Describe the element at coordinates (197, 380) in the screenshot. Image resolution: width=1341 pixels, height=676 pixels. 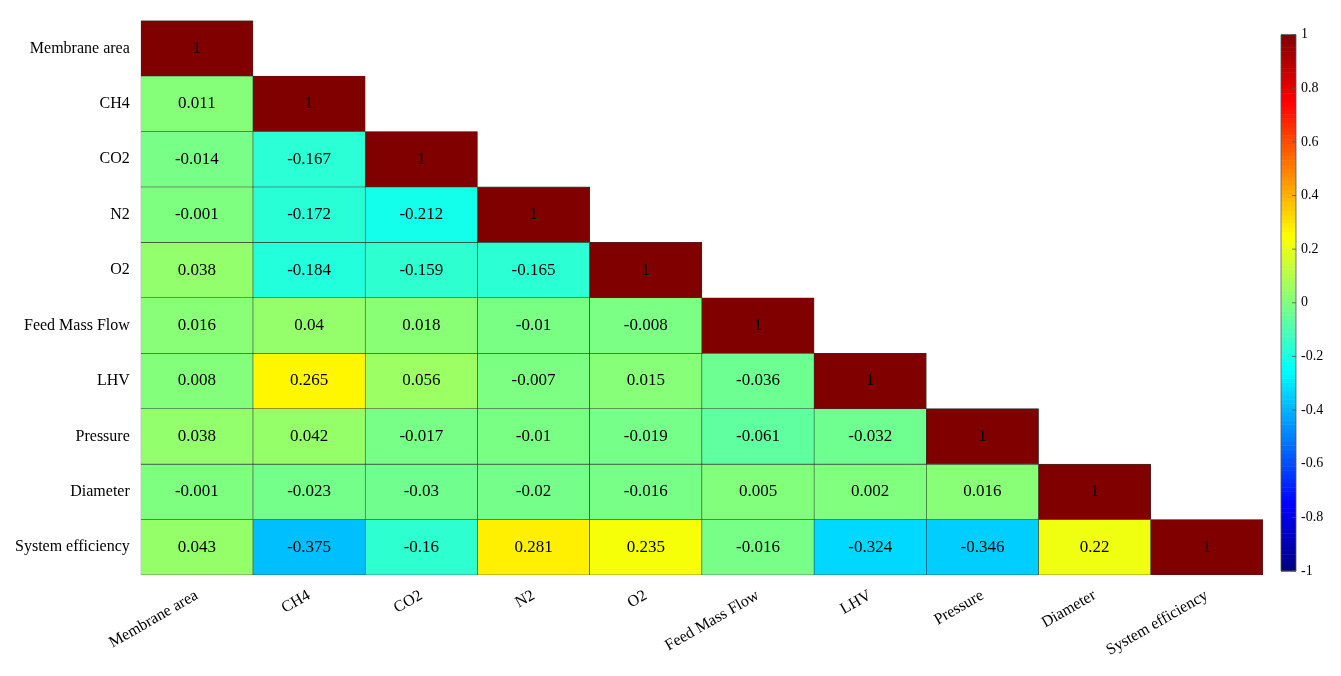
I see `data-label: 0.008` at that location.